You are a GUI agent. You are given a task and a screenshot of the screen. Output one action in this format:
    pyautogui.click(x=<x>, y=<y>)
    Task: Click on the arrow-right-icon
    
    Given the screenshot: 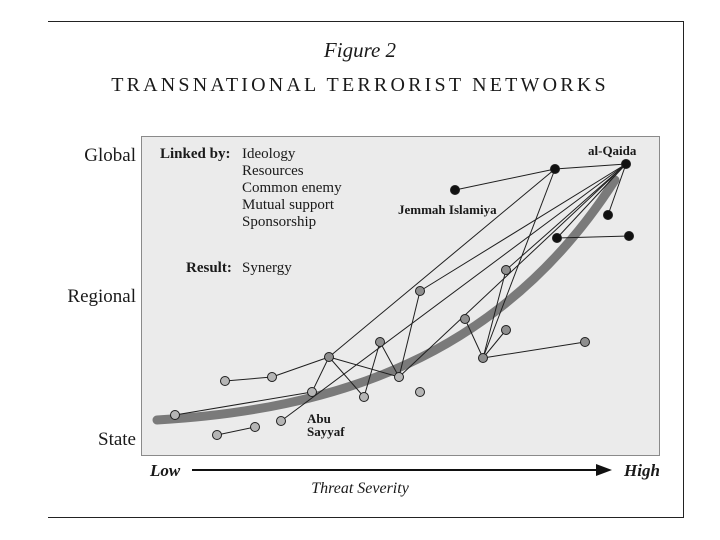 What is the action you would take?
    pyautogui.click(x=604, y=470)
    